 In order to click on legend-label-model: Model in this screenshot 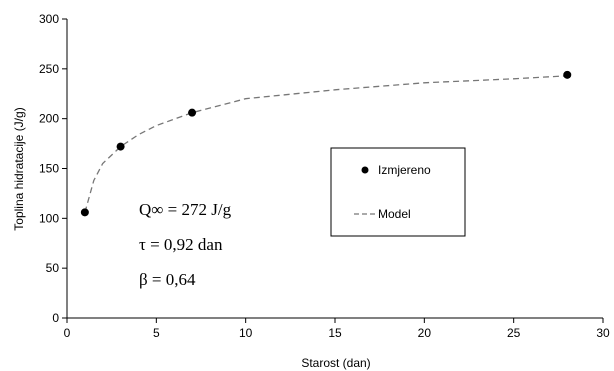, I will do `click(394, 214)`.